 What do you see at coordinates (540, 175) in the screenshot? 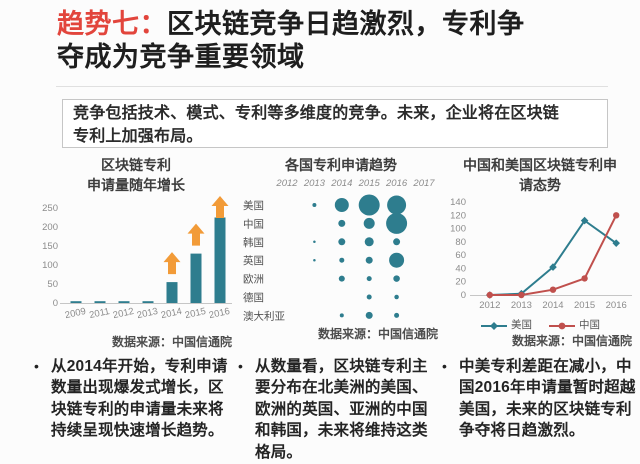
I see `line-chart-title: 中国和美国区块链专利申 请态势` at bounding box center [540, 175].